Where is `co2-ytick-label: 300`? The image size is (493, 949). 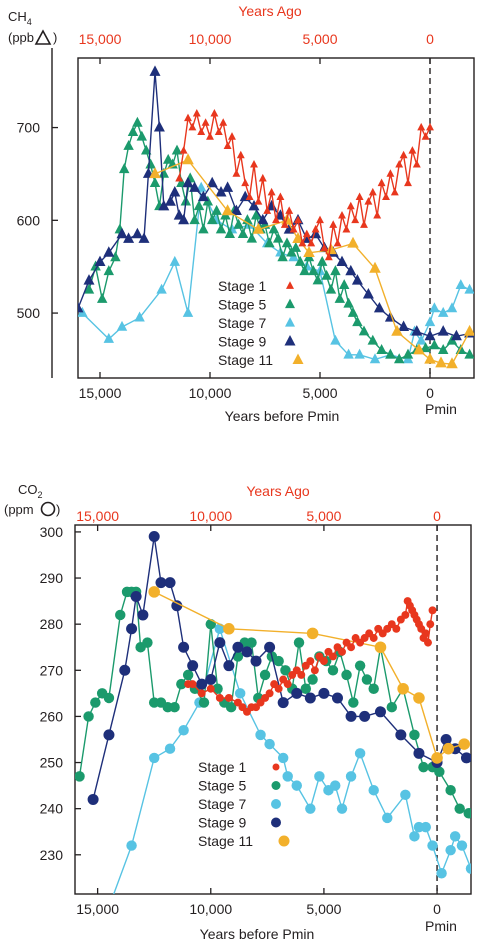
co2-ytick-label: 300 is located at coordinates (52, 532).